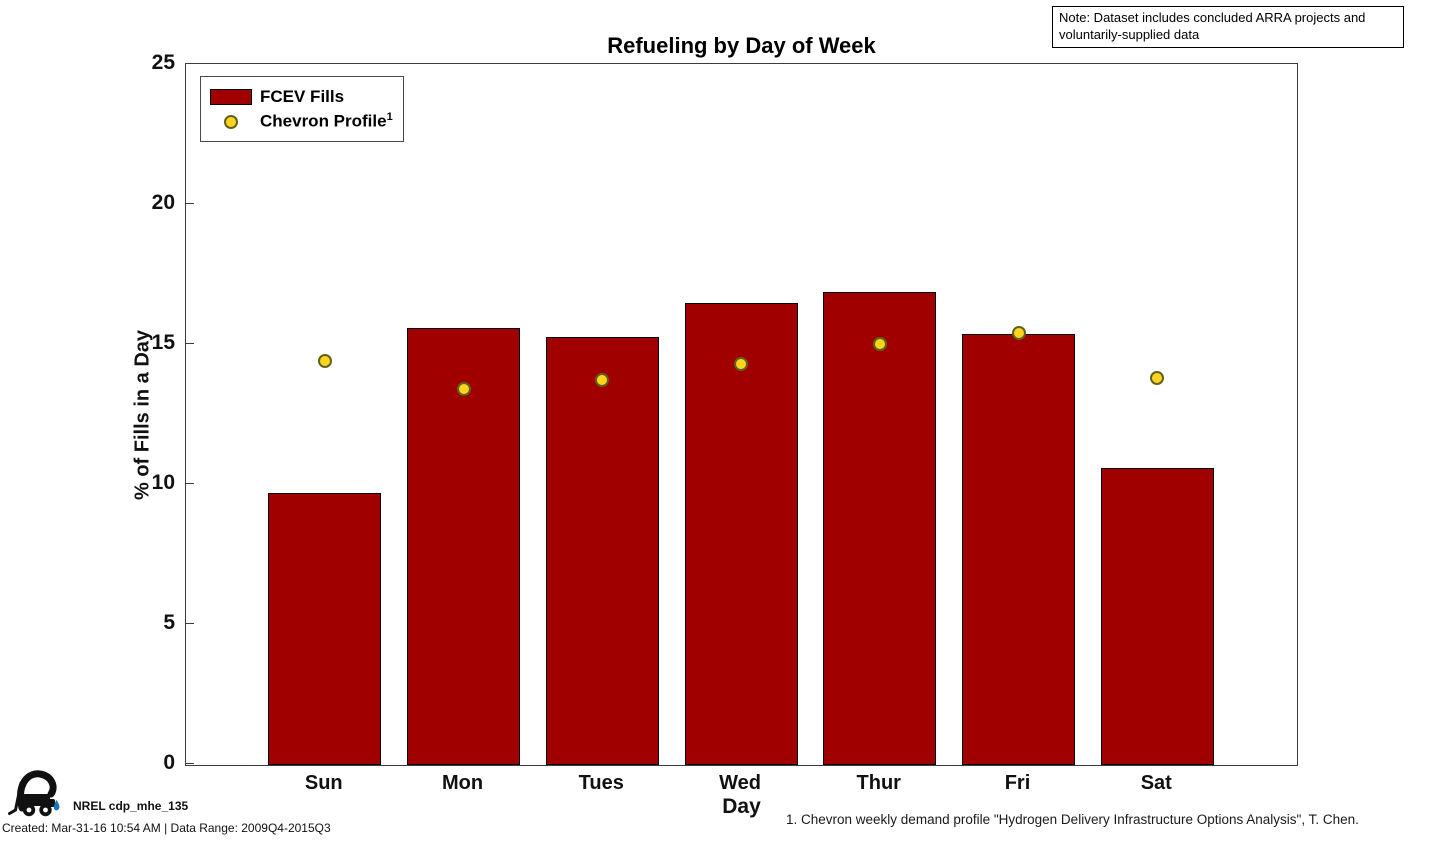 This screenshot has width=1433, height=861. I want to click on legend-label-fcev-fills: FCEV Fills, so click(302, 96).